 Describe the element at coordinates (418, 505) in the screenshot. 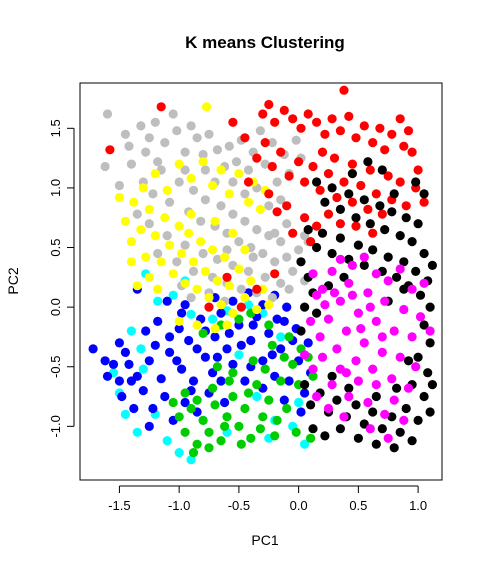

I see `x-tick-label: 1.0` at that location.